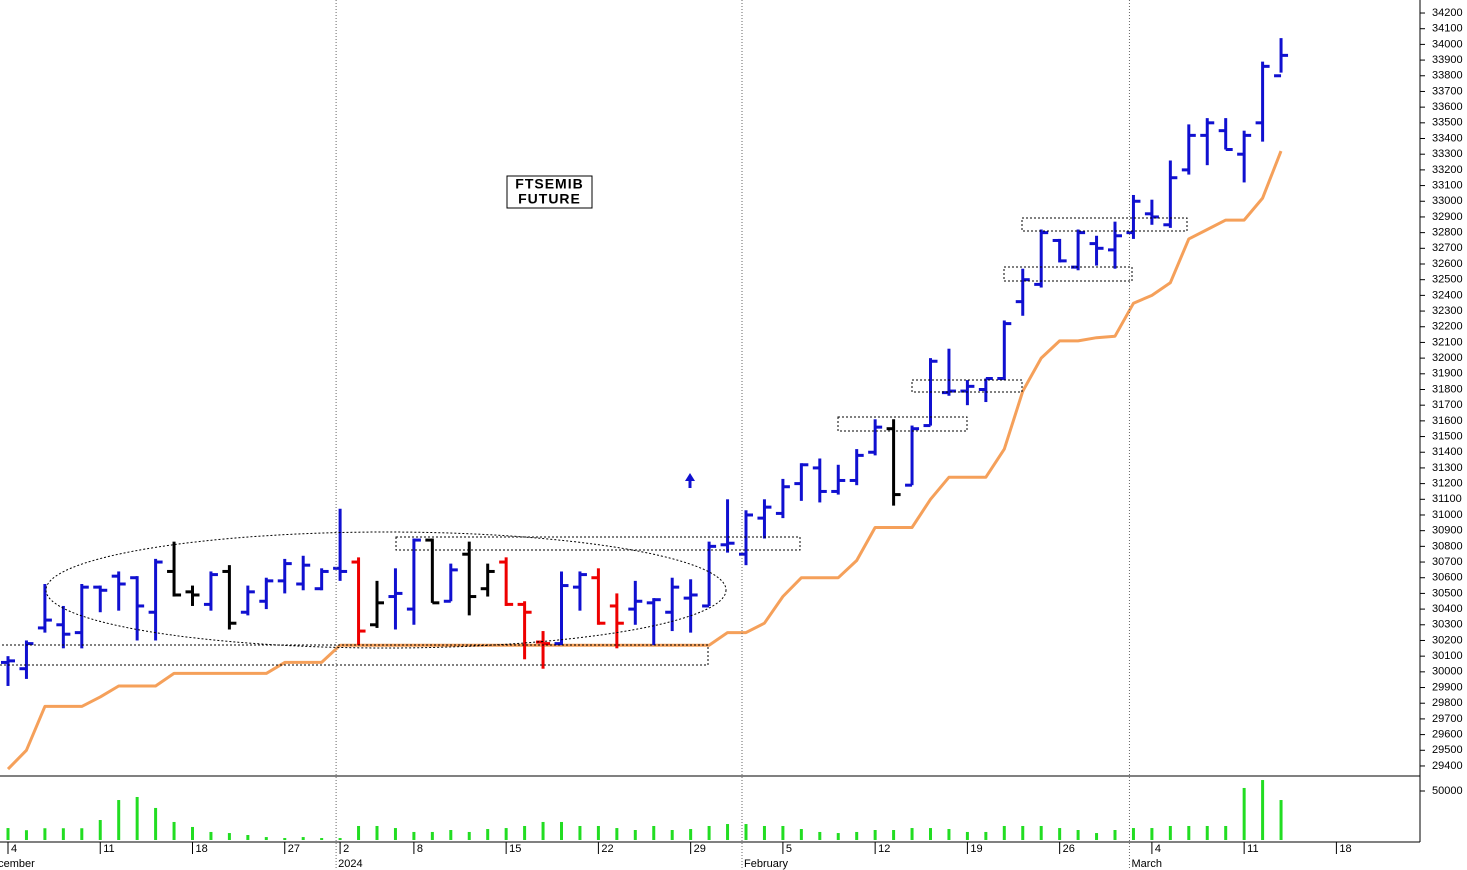 Image resolution: width=1467 pixels, height=870 pixels. I want to click on y-tick-label: 31800, so click(1447, 389).